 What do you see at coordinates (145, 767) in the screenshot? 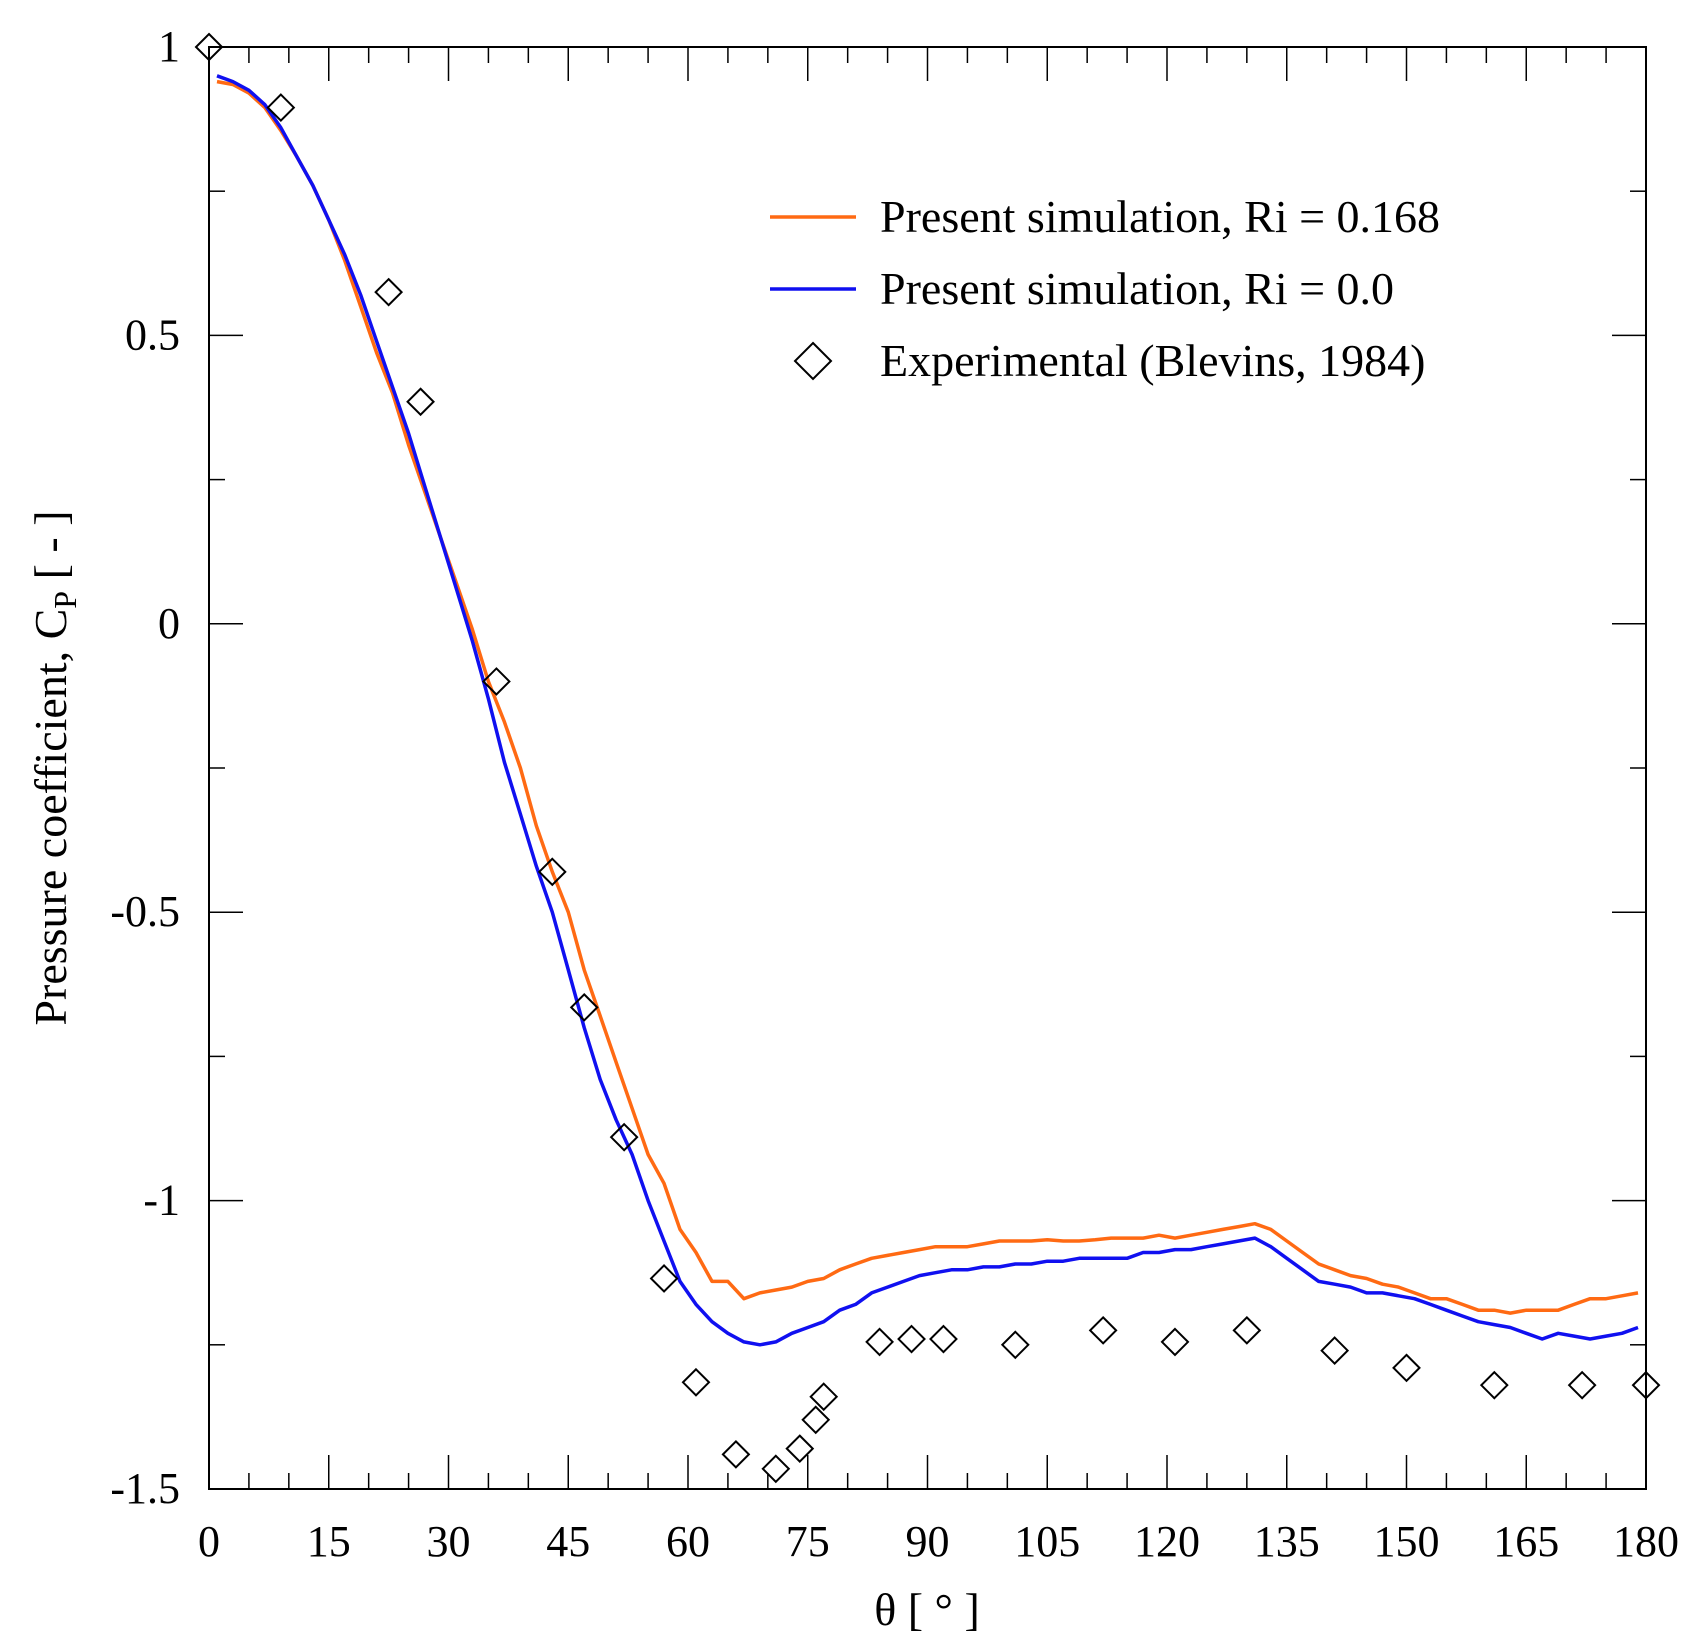
I see `y-tick-labels: 1 0.5 0 -0.5 -1 -1.5` at bounding box center [145, 767].